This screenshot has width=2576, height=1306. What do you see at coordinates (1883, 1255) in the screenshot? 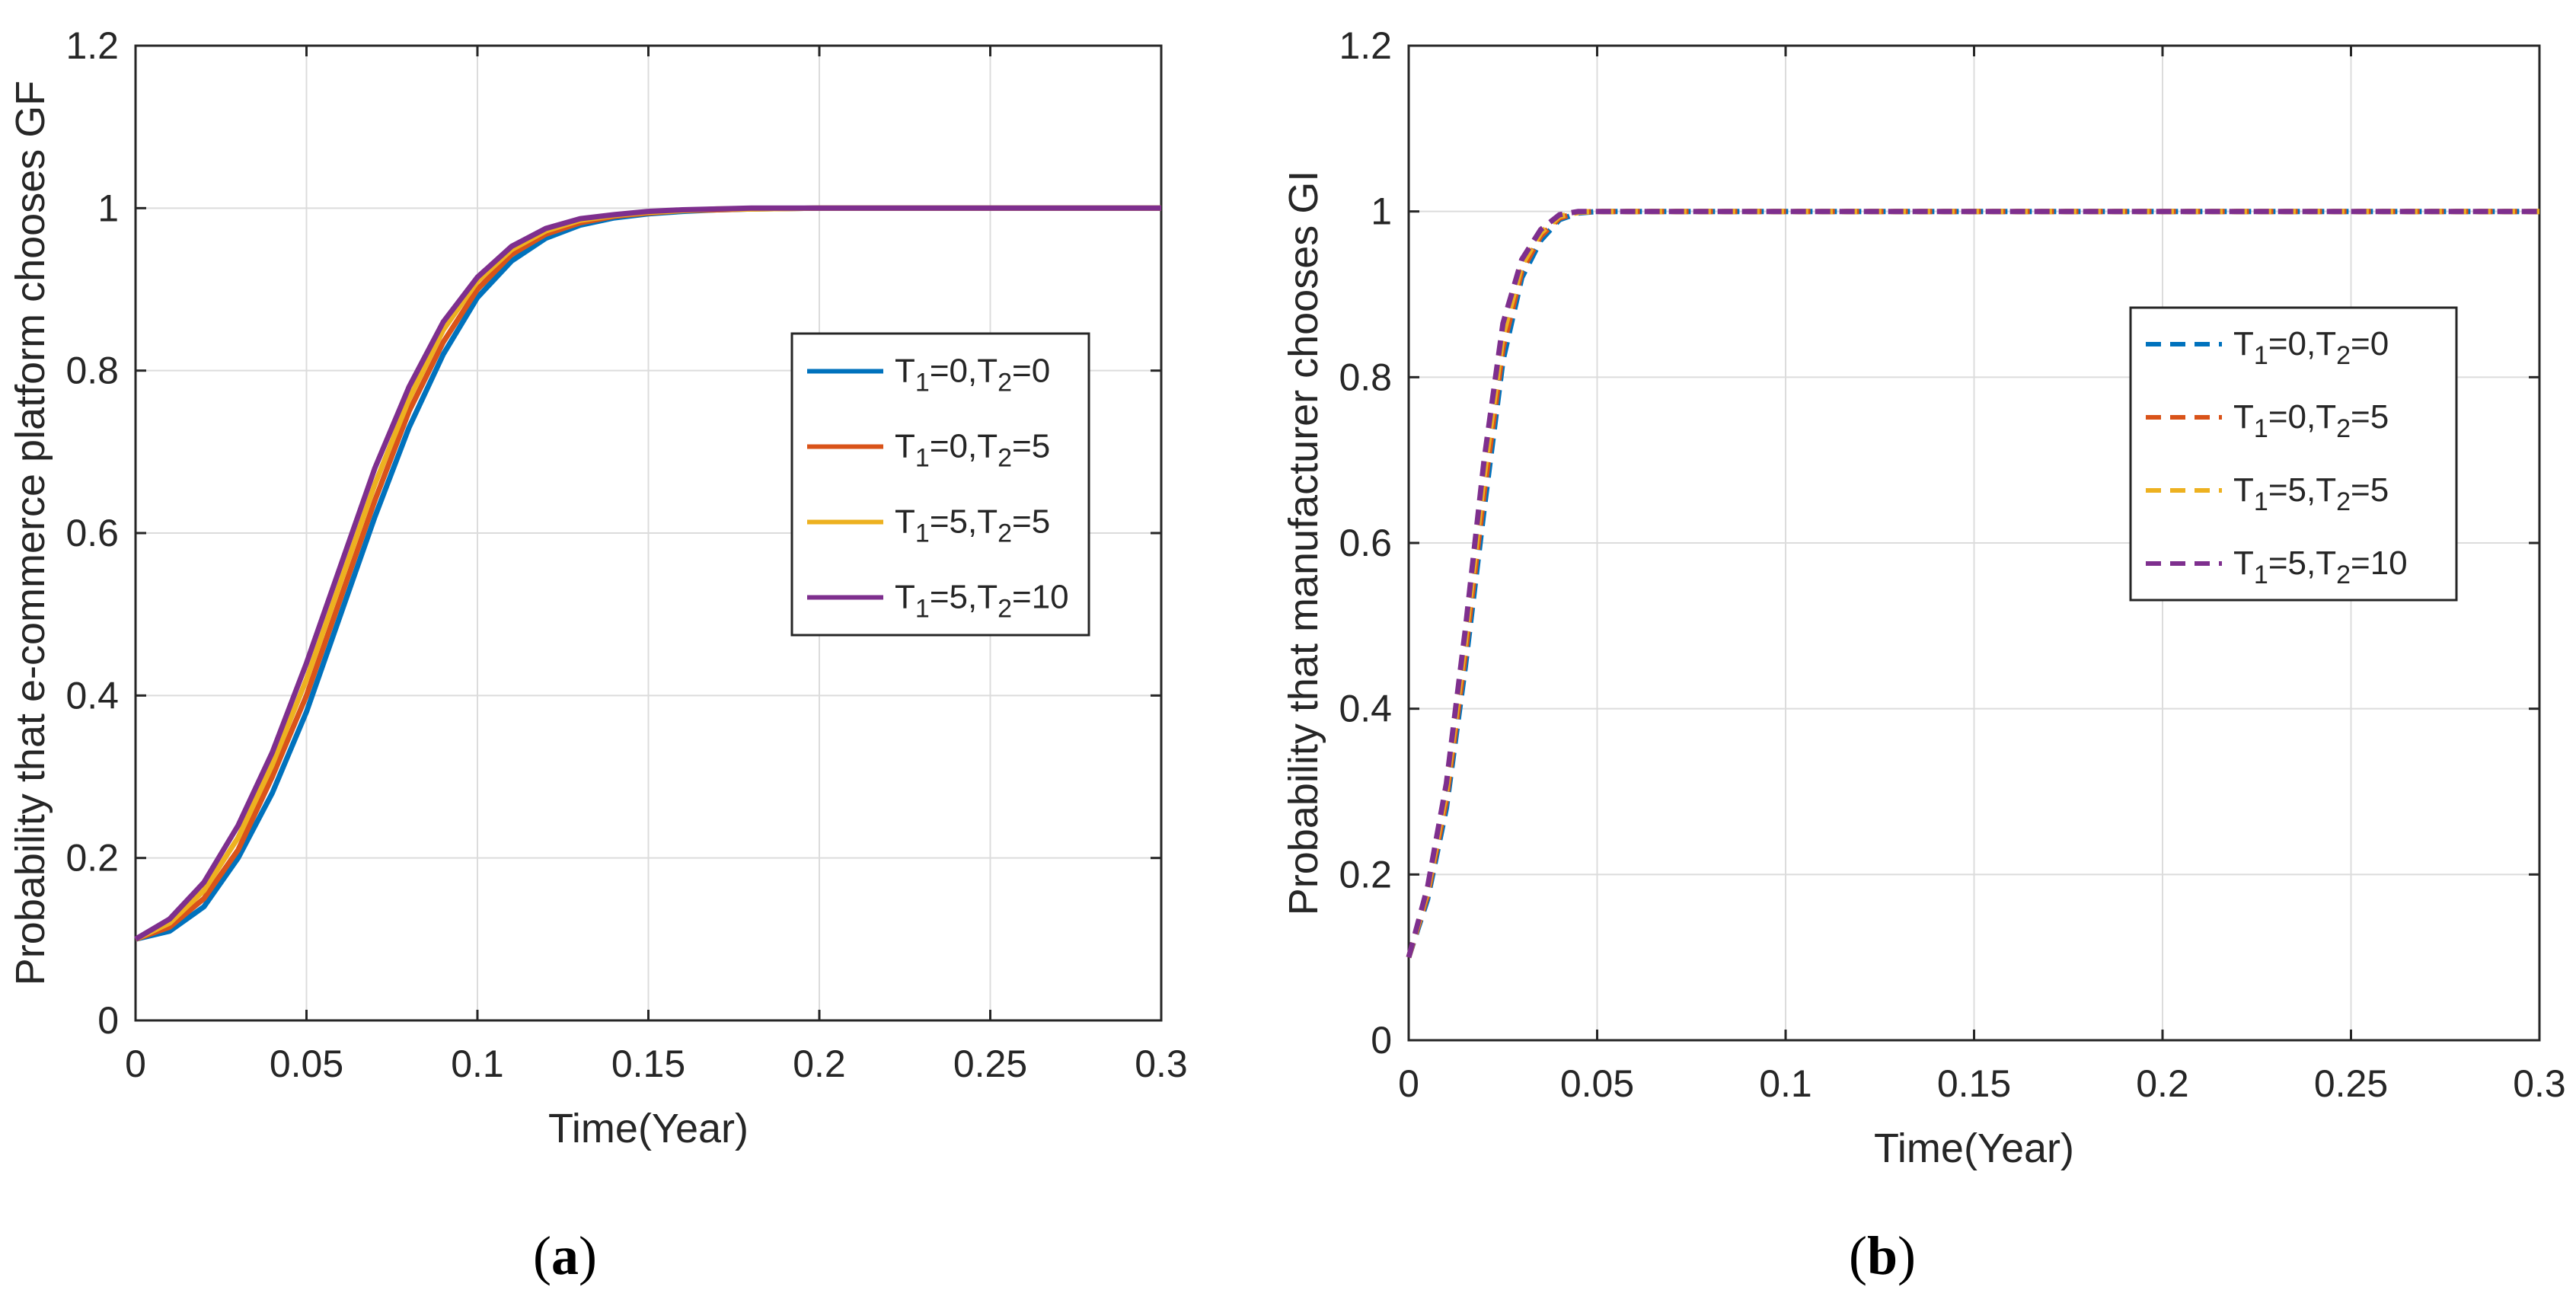
I see `panel-label-b: (b)` at bounding box center [1883, 1255].